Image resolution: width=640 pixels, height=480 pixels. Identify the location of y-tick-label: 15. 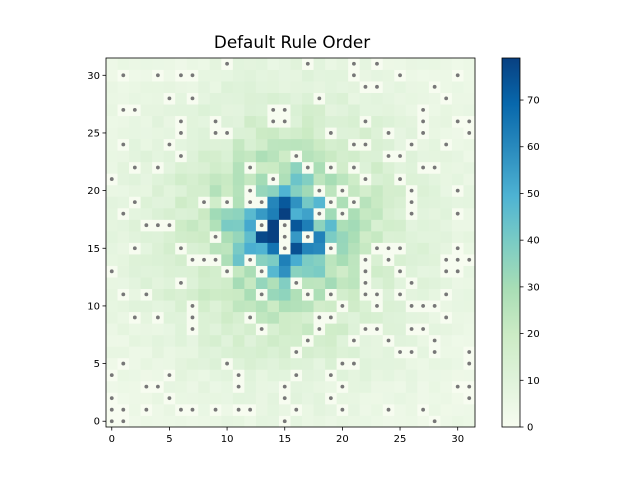
(93, 249).